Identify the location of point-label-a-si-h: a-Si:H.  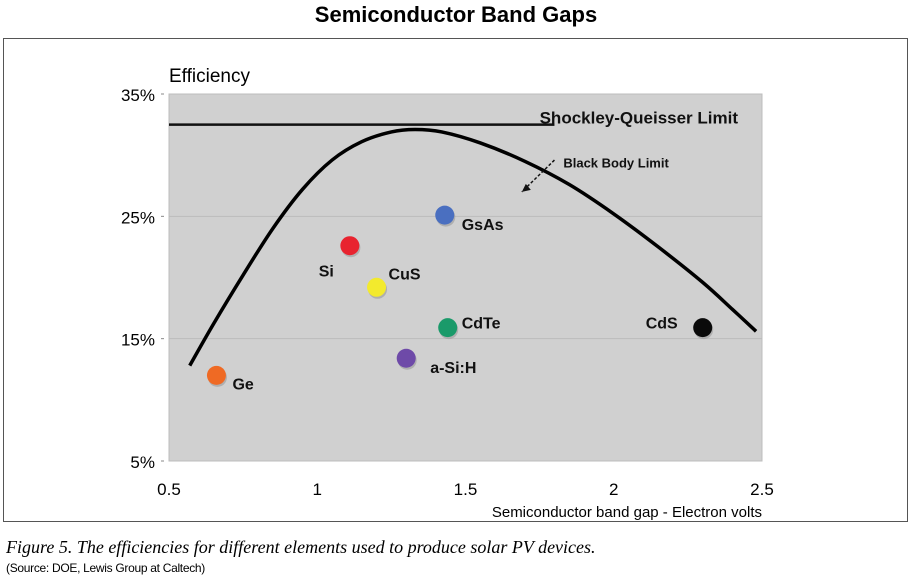
(453, 368).